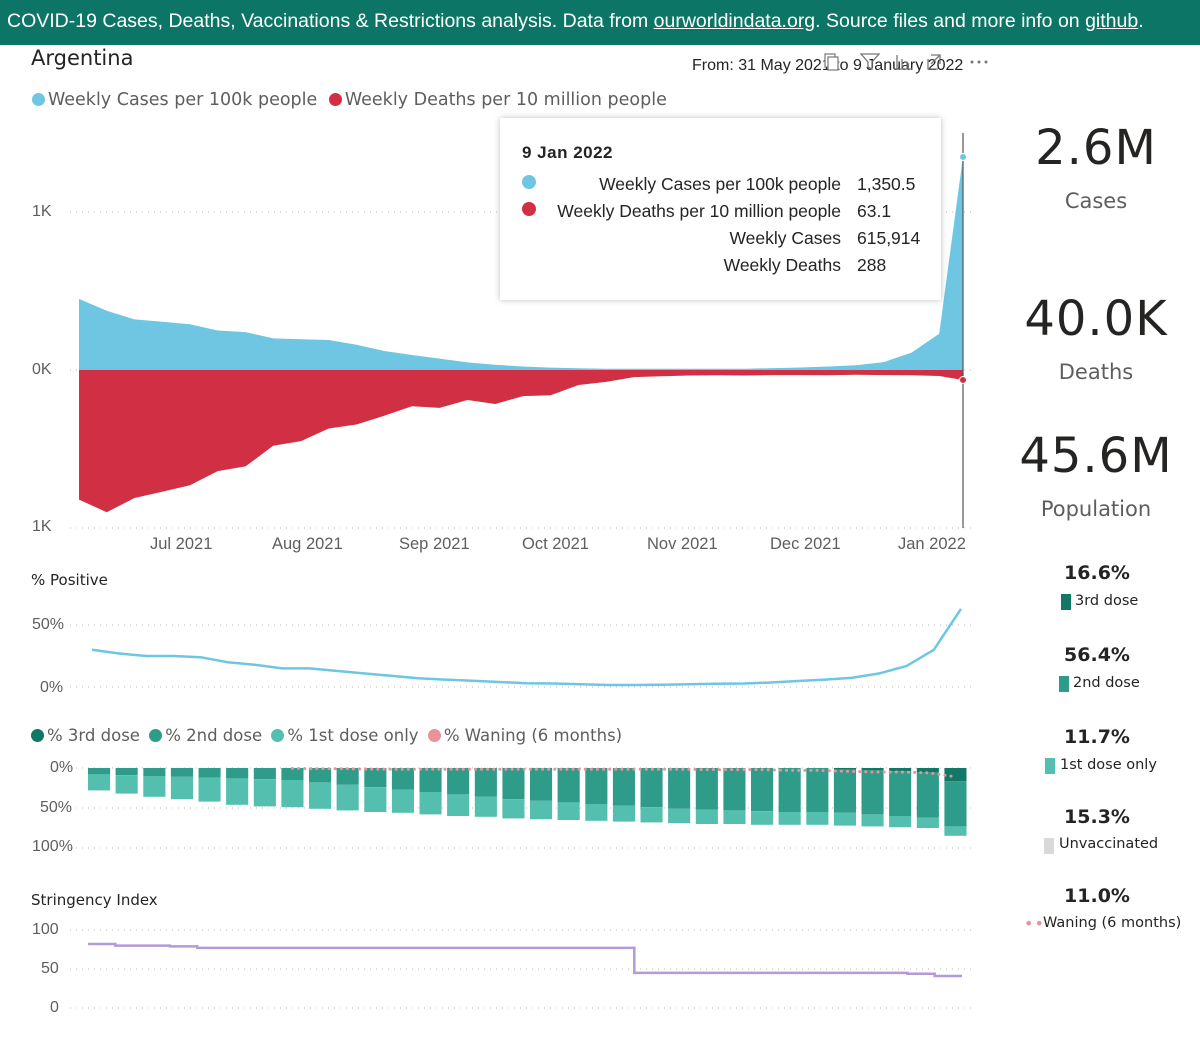 The image size is (1200, 1044). I want to click on banner-text-post: ., so click(1141, 21).